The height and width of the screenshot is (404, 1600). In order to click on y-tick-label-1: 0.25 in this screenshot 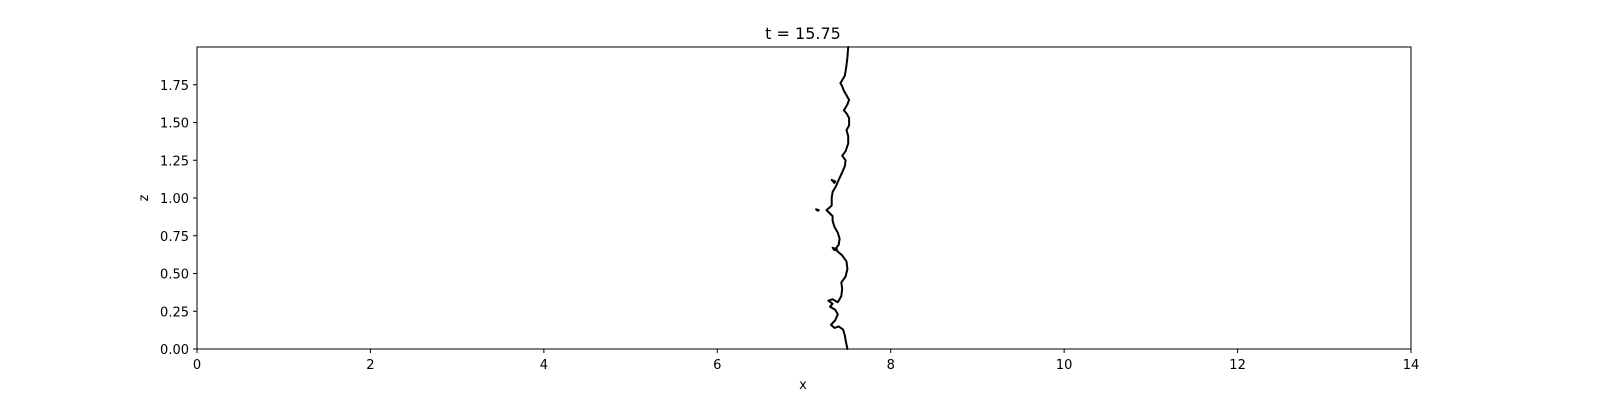, I will do `click(174, 312)`.